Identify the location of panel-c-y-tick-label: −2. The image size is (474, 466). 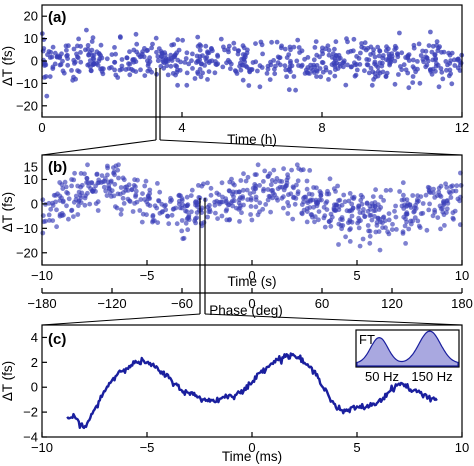
(30, 412).